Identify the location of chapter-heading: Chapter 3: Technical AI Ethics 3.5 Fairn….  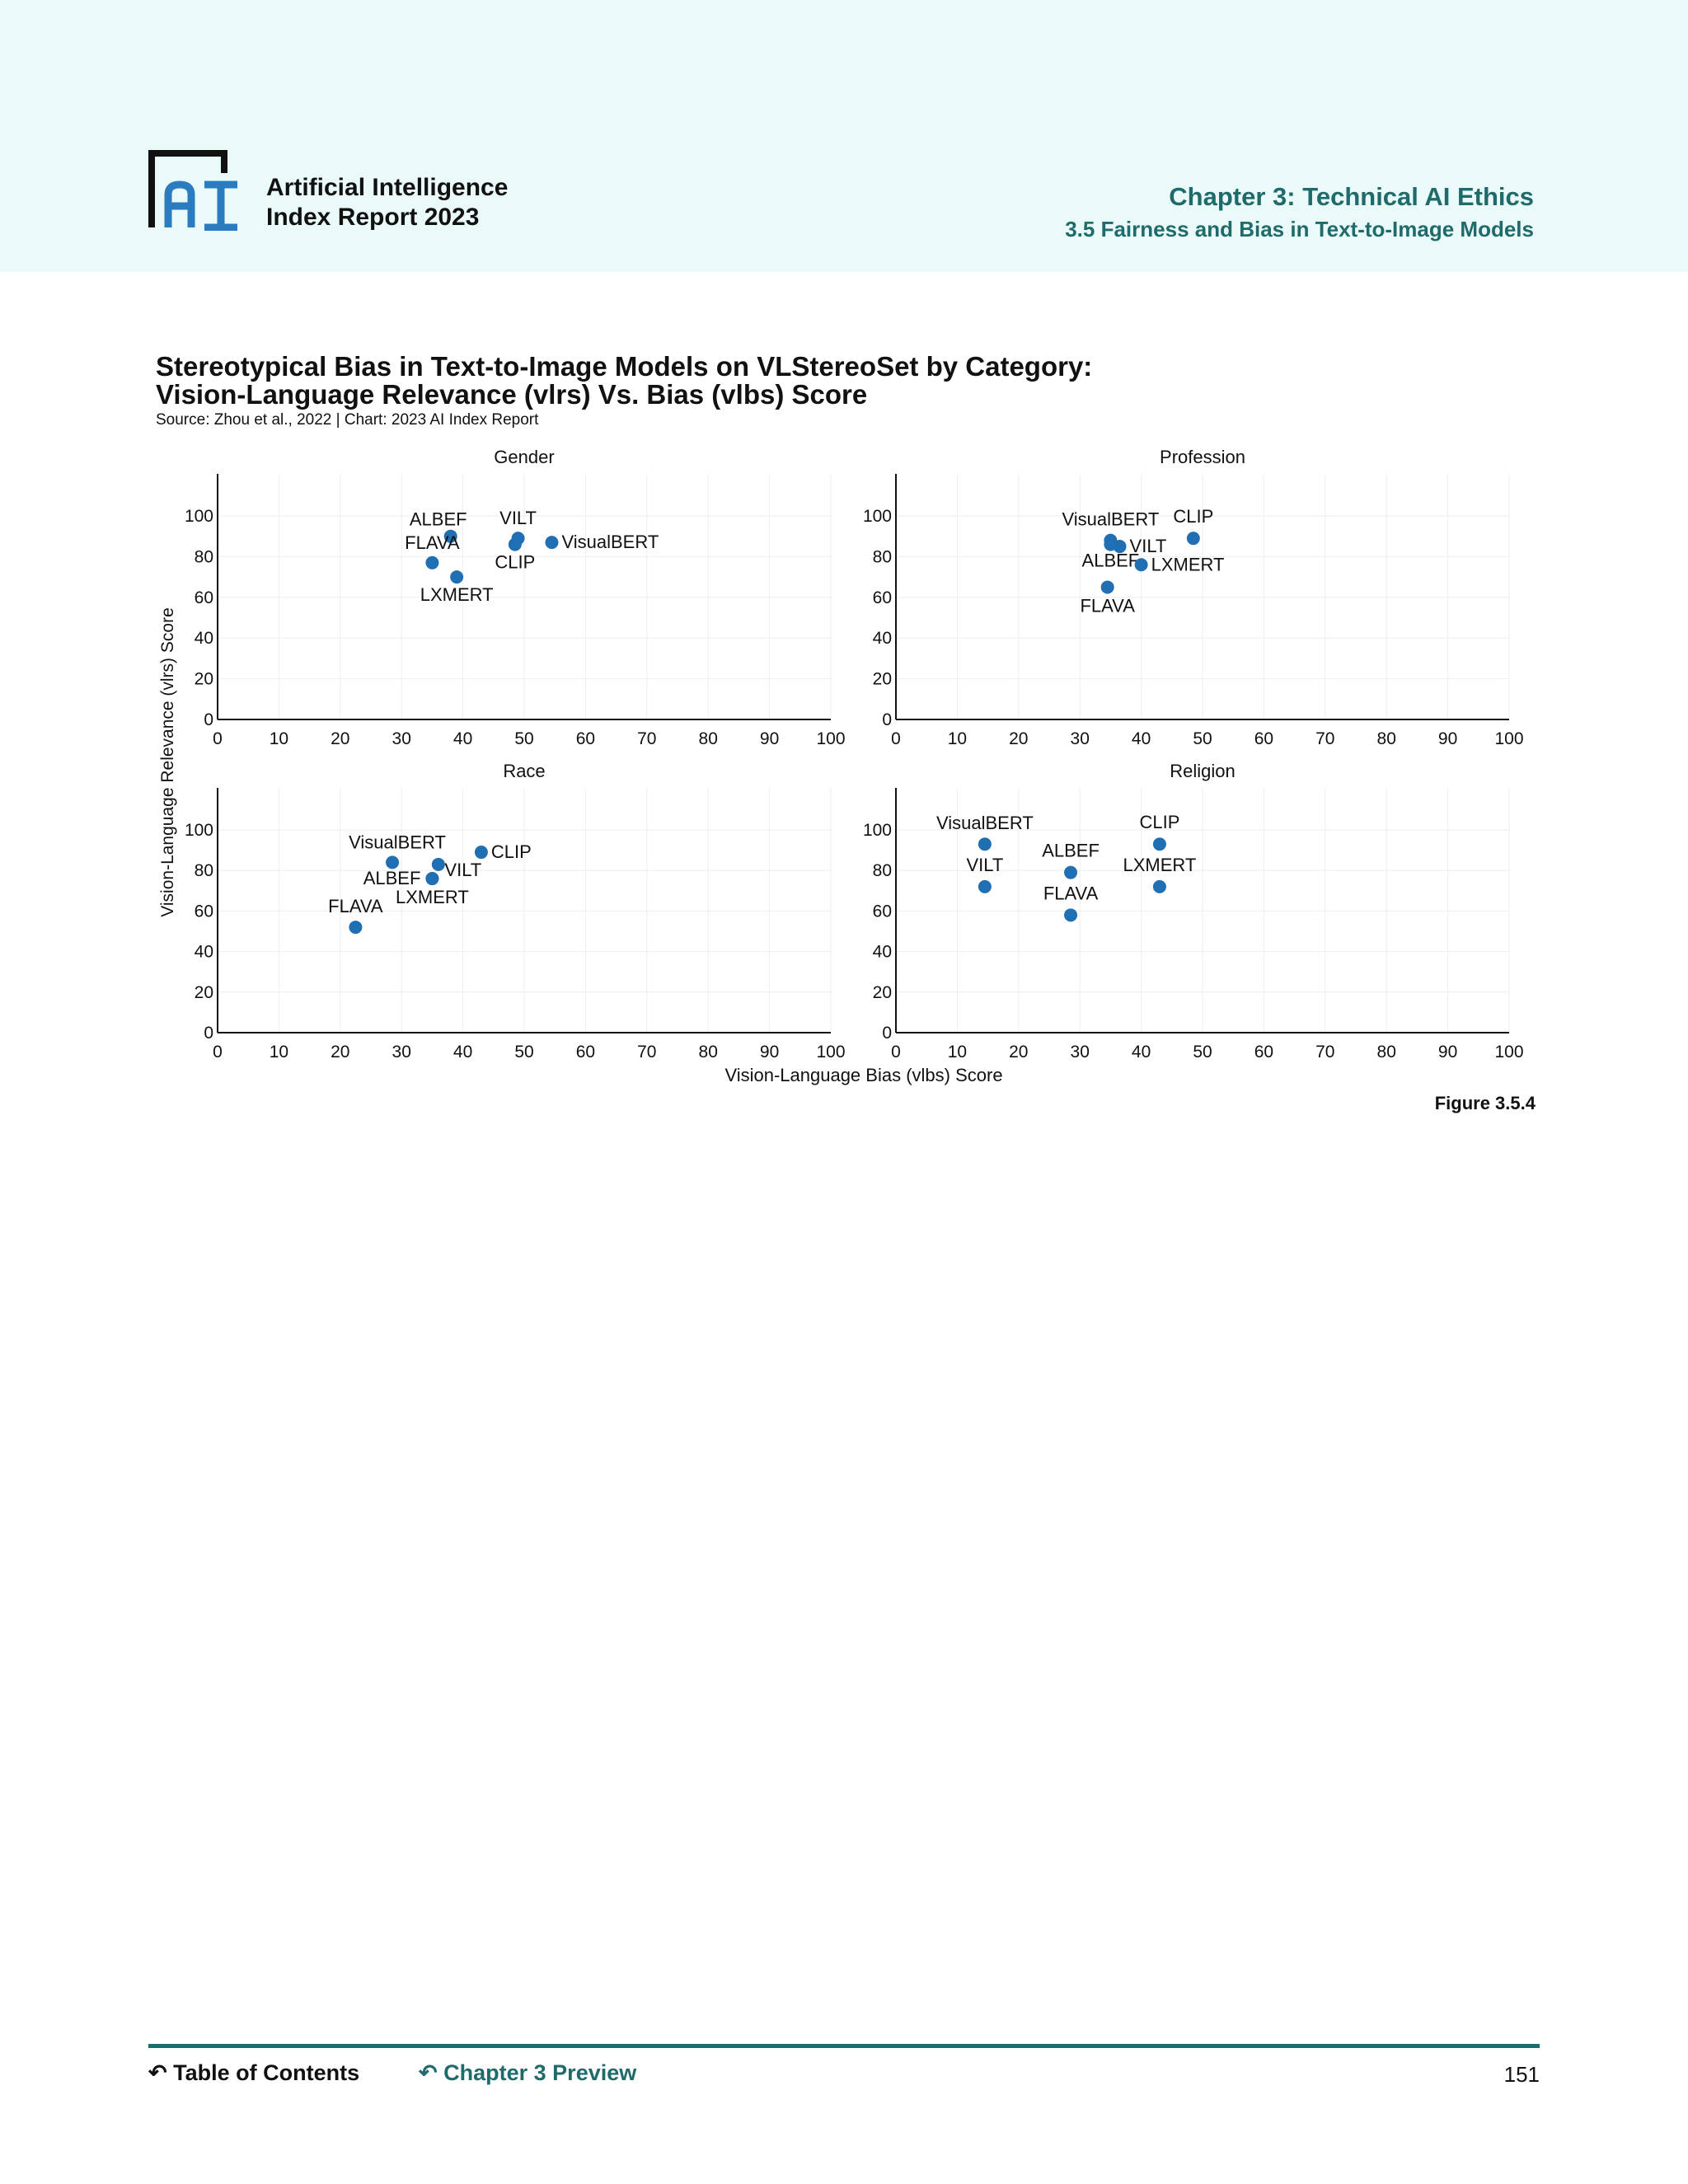
(1299, 212).